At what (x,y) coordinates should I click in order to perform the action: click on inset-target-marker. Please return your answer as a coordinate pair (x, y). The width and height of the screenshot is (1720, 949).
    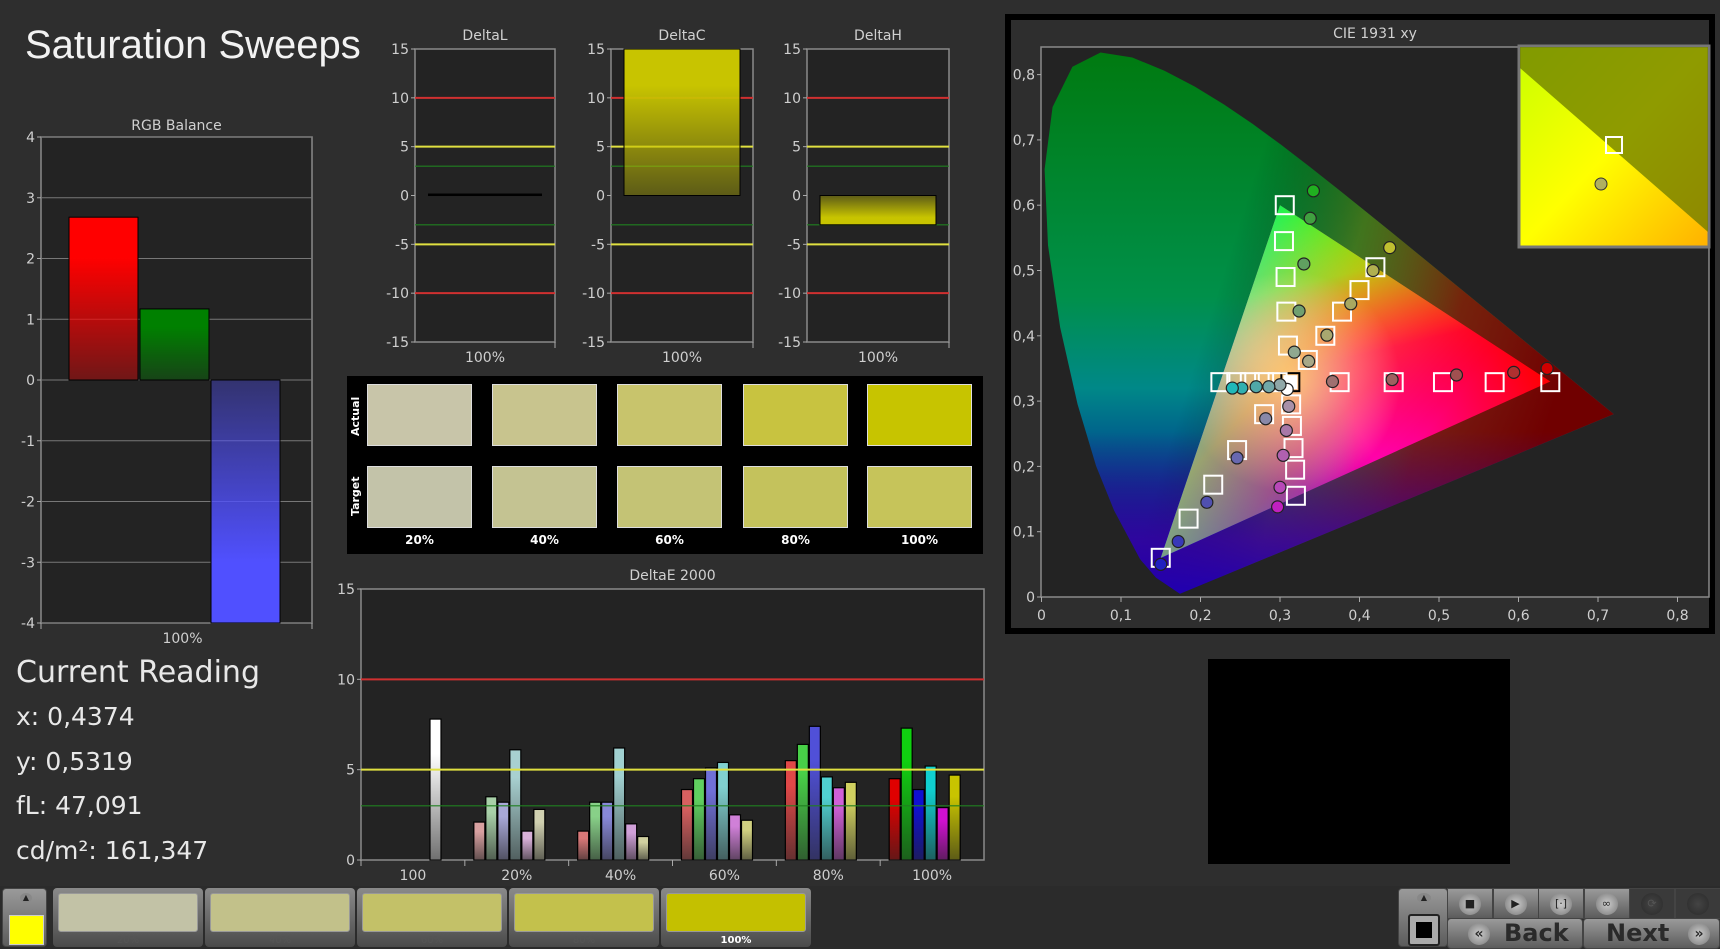
    Looking at the image, I should click on (1614, 145).